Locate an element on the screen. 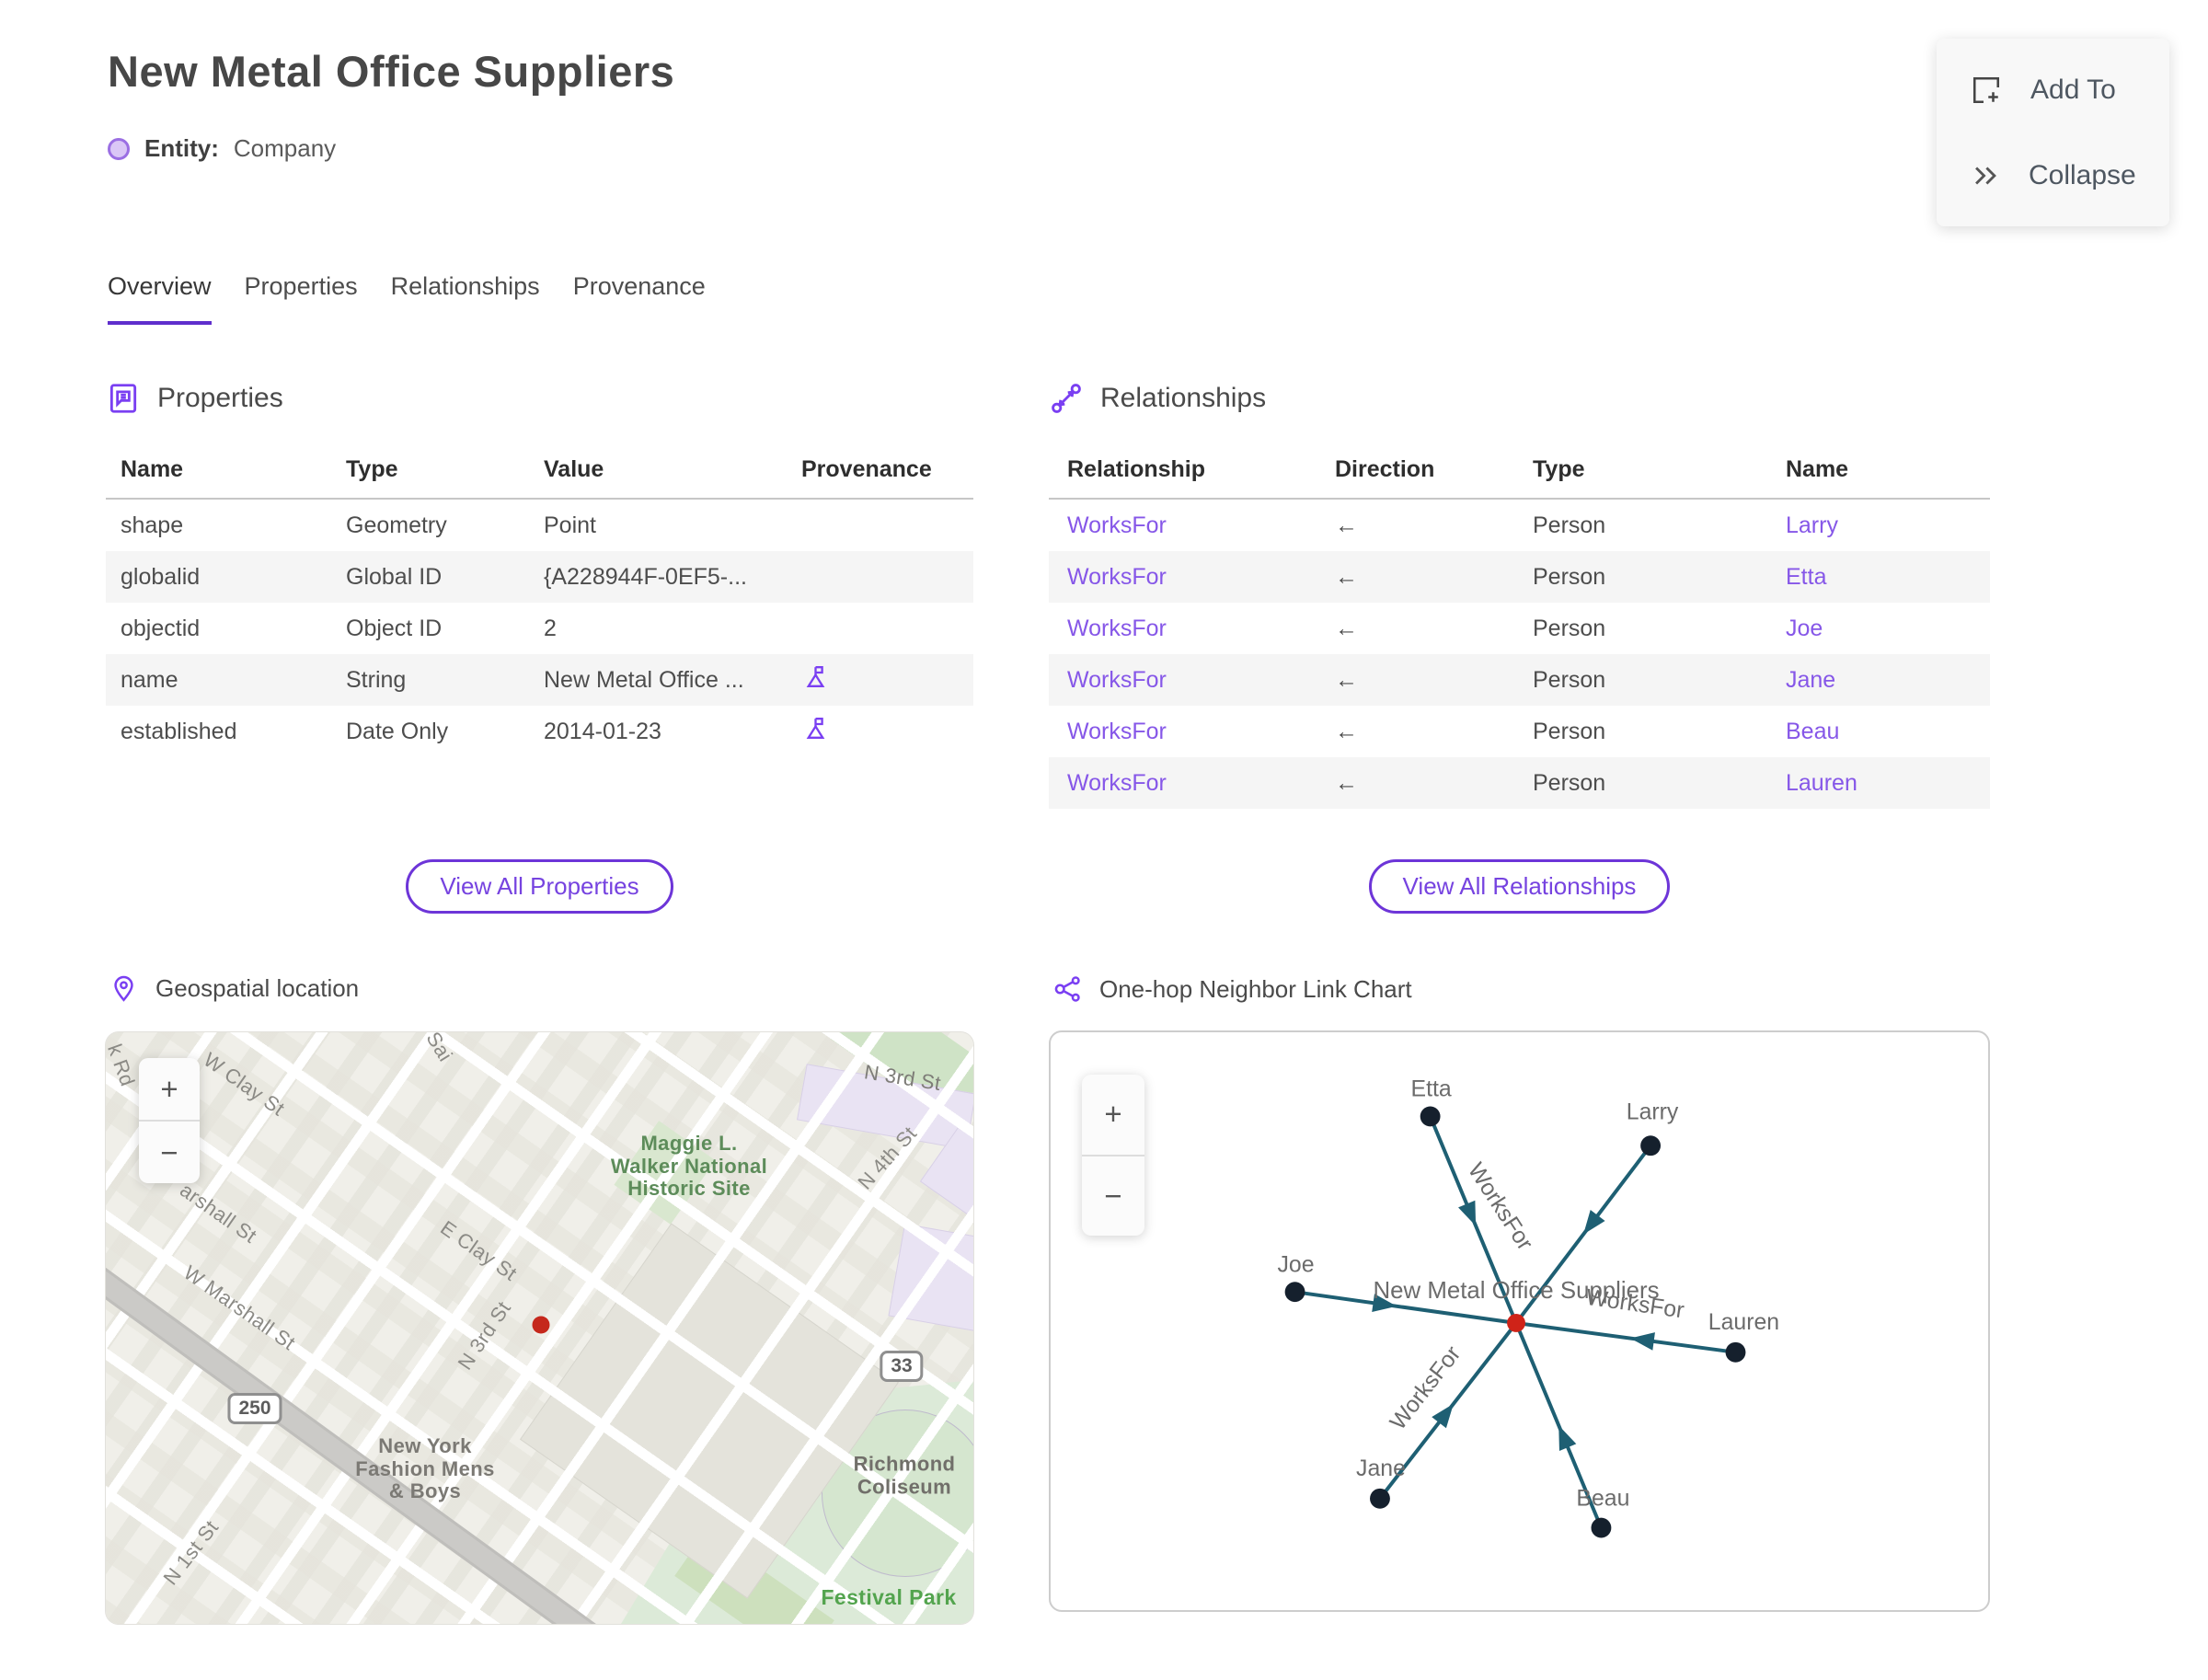 The width and height of the screenshot is (2208, 1680). table-row: WorksFor ← Person Joe is located at coordinates (1519, 628).